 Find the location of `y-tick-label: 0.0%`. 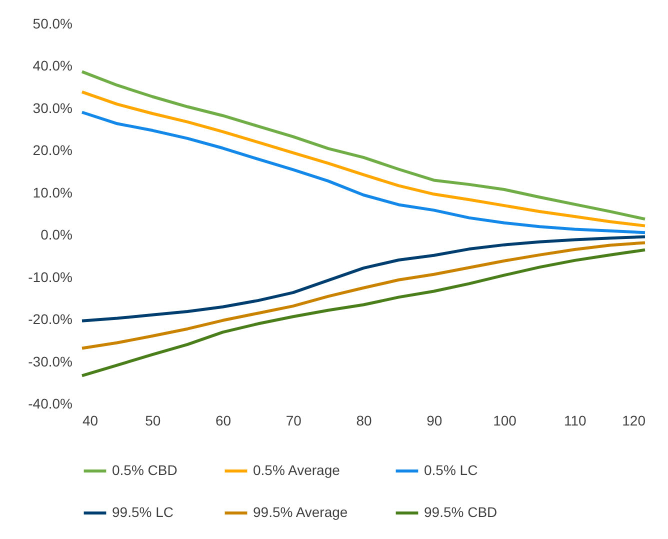

y-tick-label: 0.0% is located at coordinates (56, 234).